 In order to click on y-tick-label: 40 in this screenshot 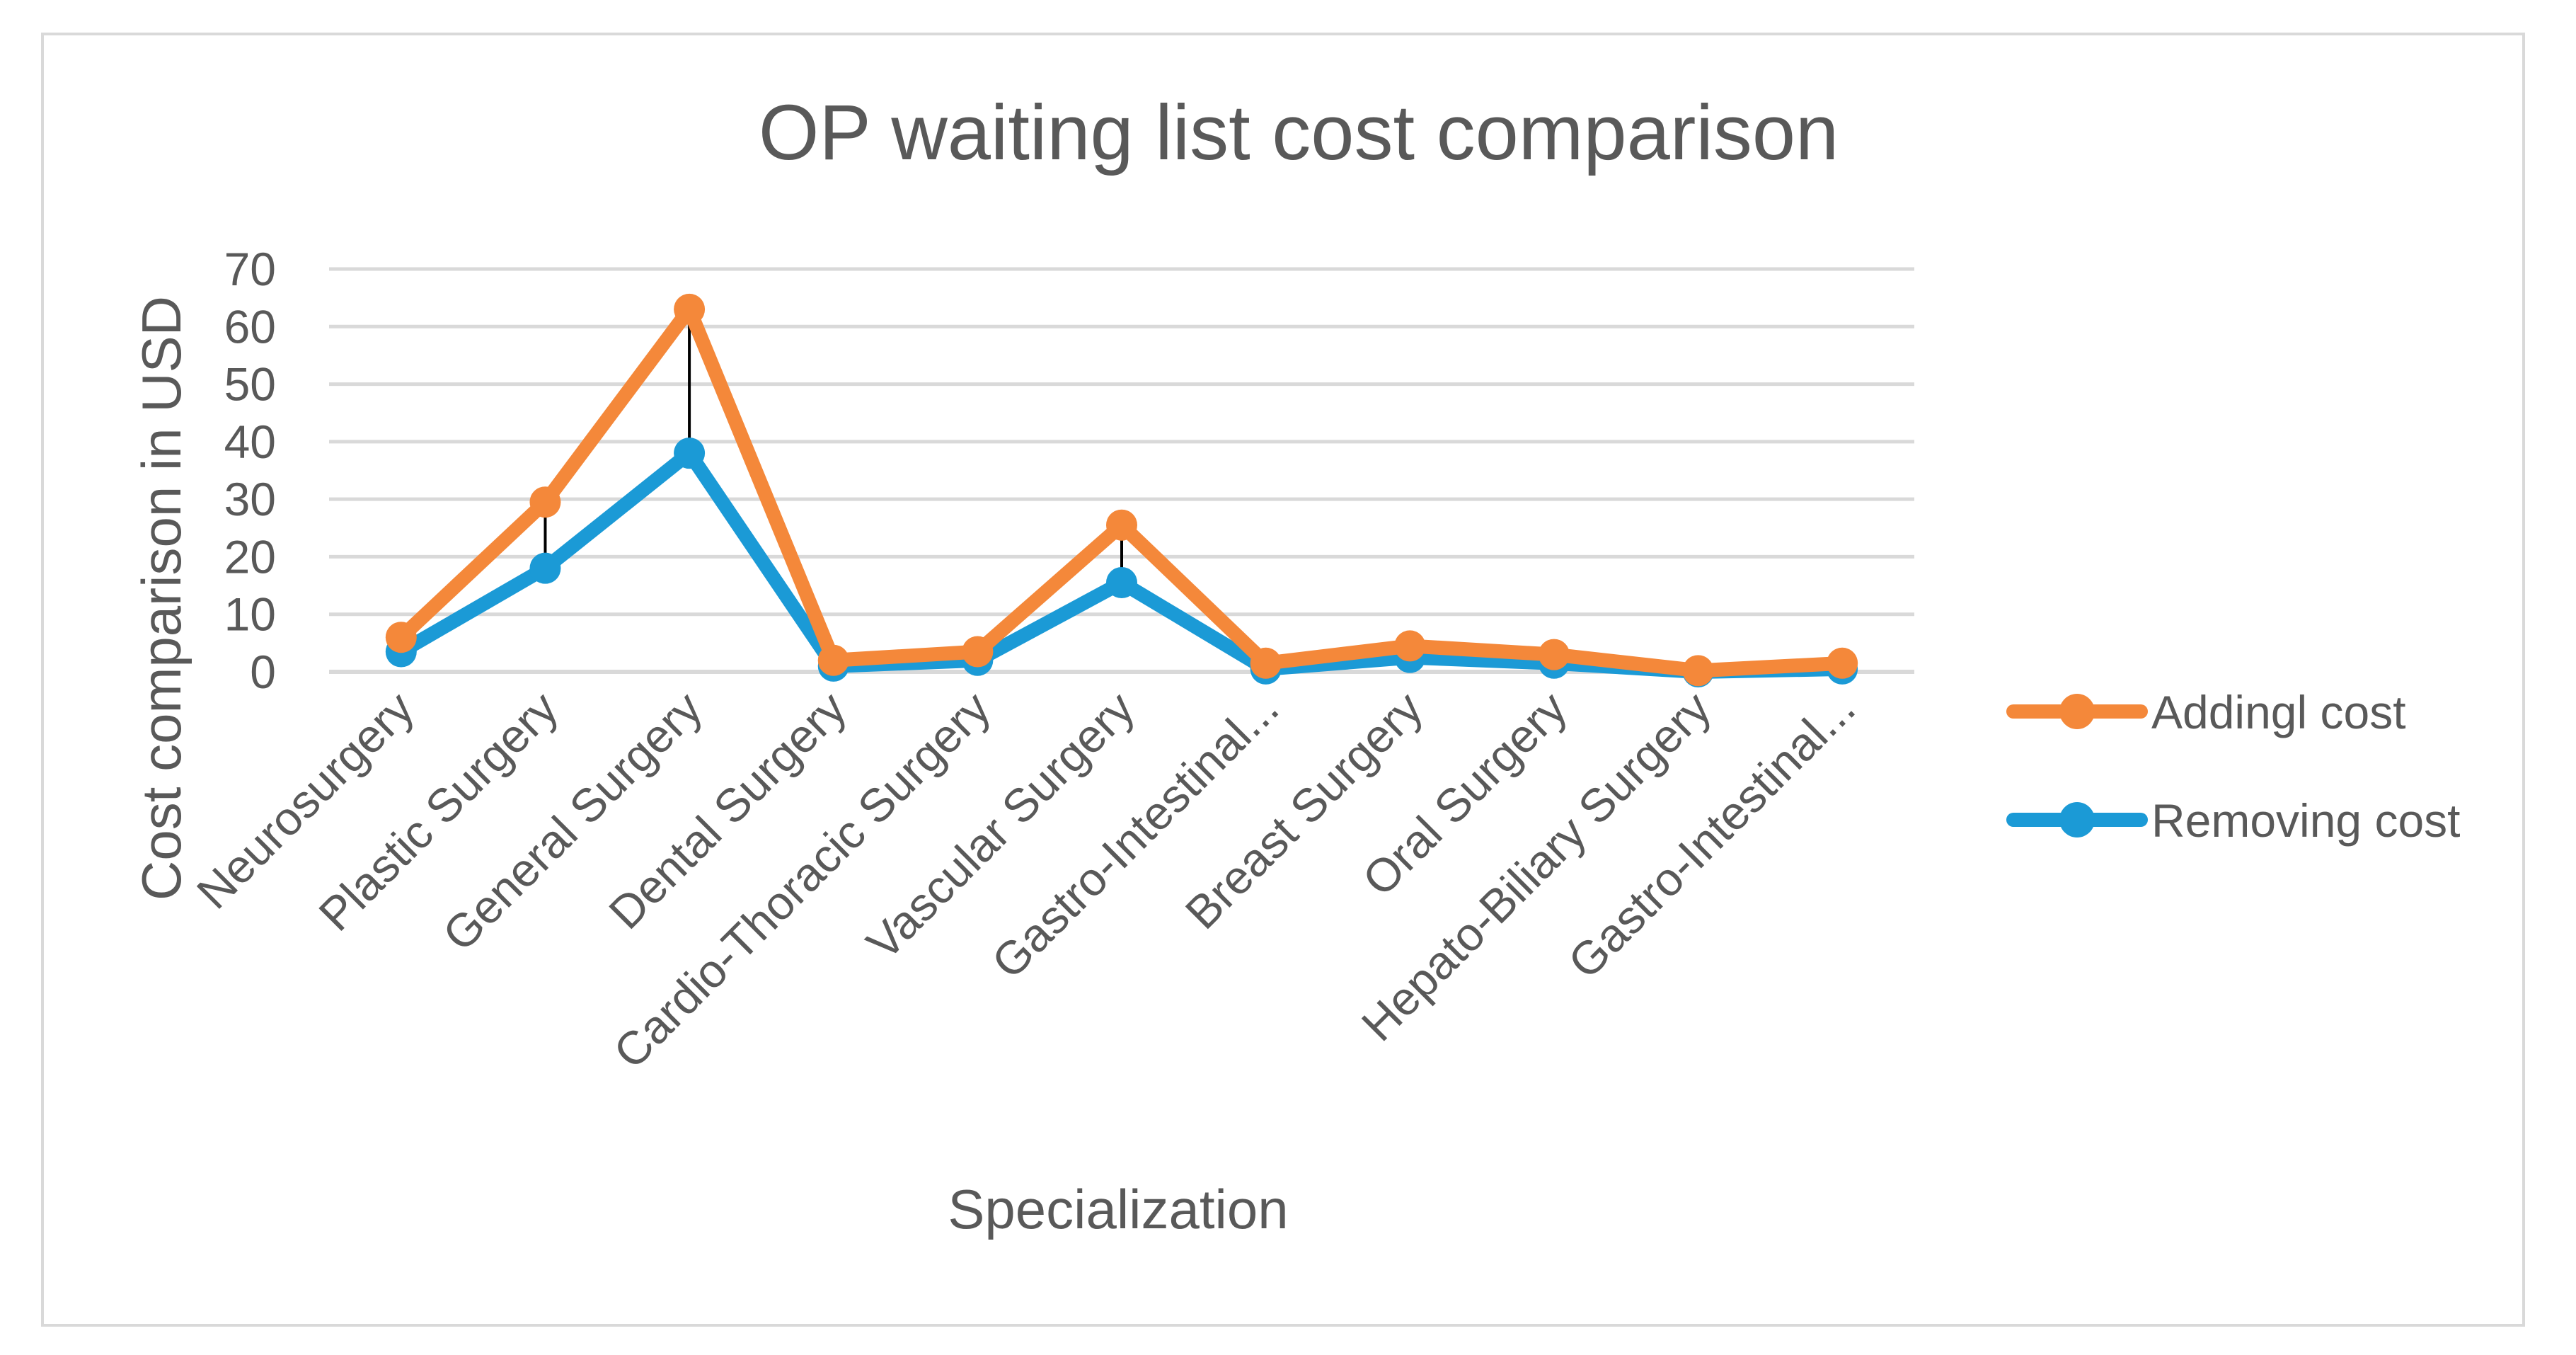, I will do `click(250, 442)`.